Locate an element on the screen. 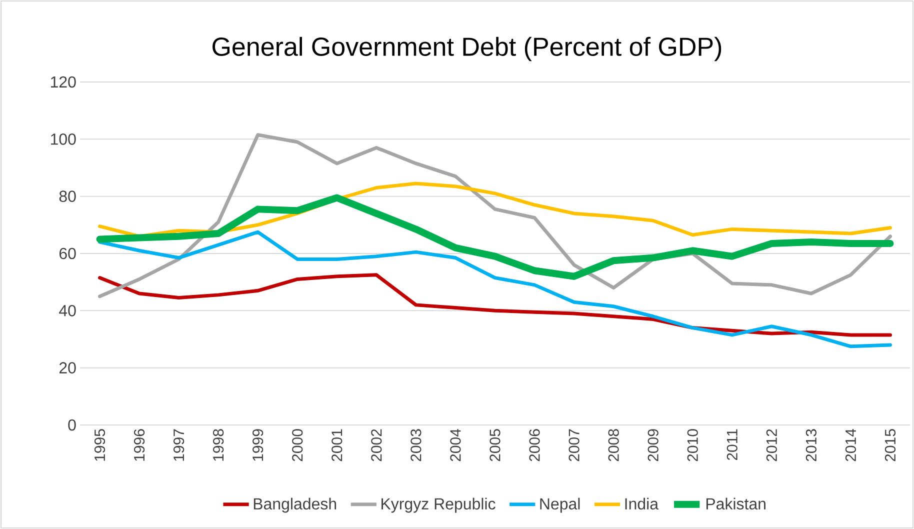 Image resolution: width=914 pixels, height=529 pixels. x-tick-label: 2009 is located at coordinates (653, 445).